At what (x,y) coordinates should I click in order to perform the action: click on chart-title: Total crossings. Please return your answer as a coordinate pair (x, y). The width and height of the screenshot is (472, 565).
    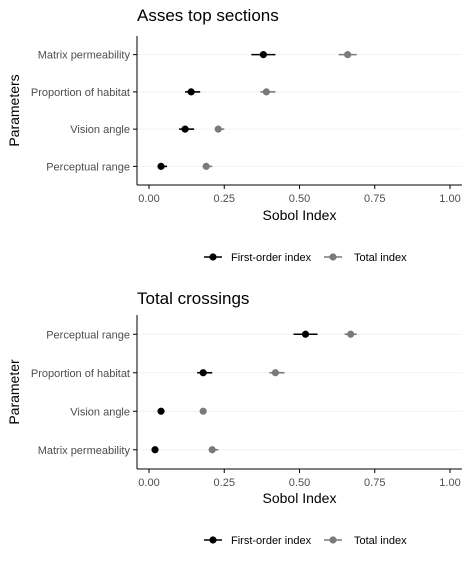
    Looking at the image, I should click on (193, 298).